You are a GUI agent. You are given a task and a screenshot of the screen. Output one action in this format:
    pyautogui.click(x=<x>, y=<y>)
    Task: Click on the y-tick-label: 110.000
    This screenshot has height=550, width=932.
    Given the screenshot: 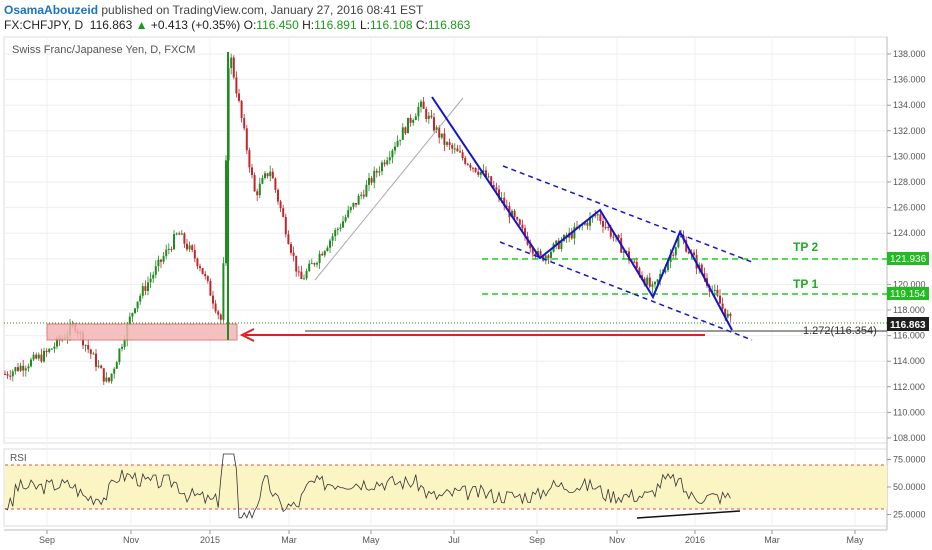 What is the action you would take?
    pyautogui.click(x=909, y=412)
    